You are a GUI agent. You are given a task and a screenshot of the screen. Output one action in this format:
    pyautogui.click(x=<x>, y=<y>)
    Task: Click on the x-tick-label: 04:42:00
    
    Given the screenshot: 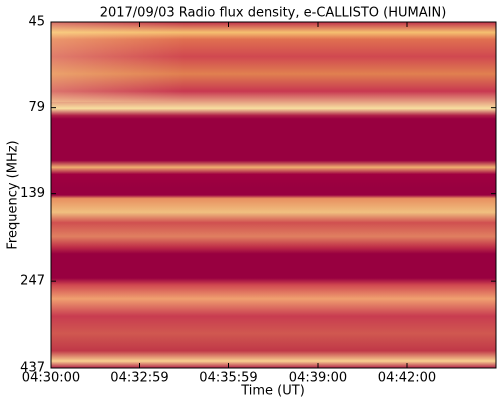 What is the action you would take?
    pyautogui.click(x=407, y=378)
    